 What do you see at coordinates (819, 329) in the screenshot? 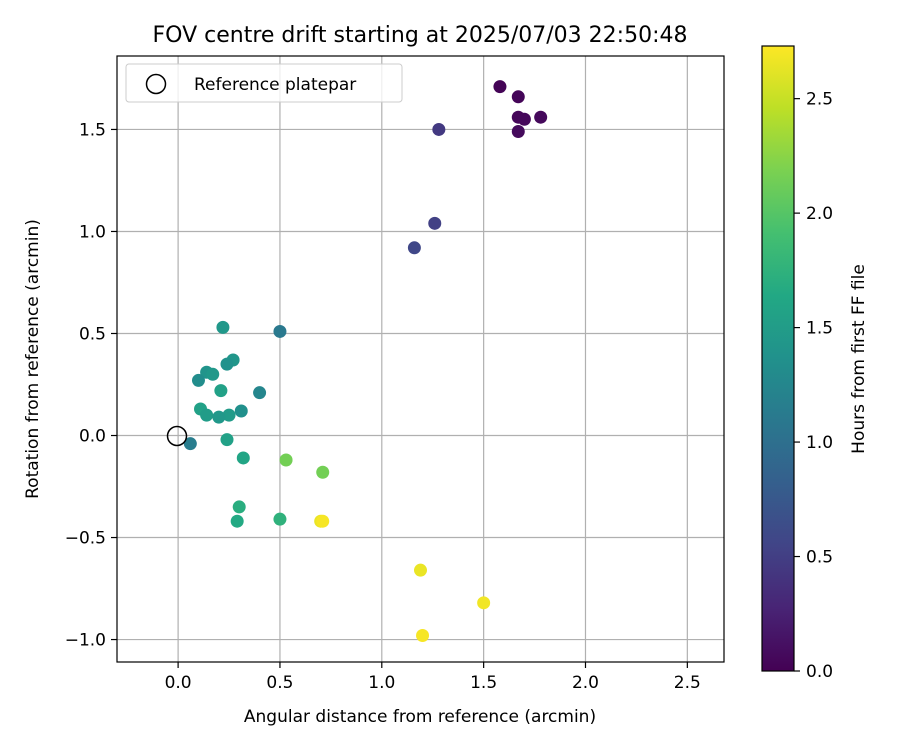
I see `colorbar-tick-label: 1.5` at bounding box center [819, 329].